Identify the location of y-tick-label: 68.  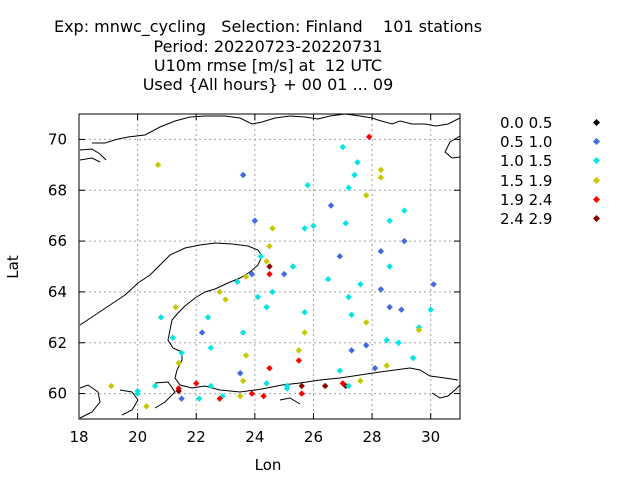
(57, 190).